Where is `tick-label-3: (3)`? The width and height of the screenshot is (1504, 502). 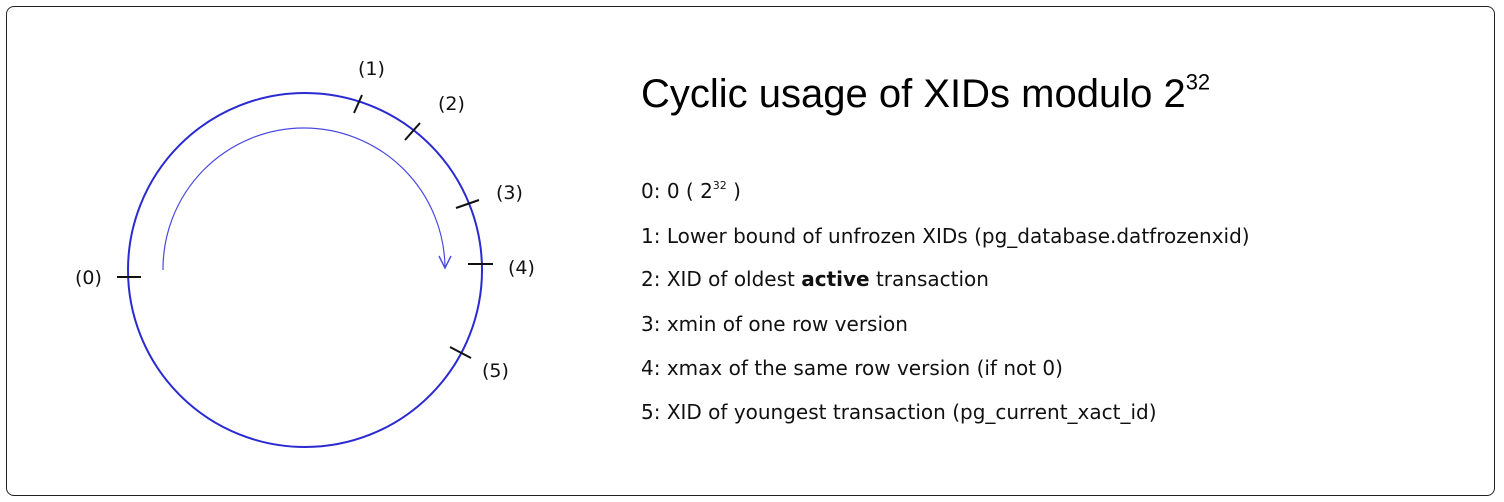 tick-label-3: (3) is located at coordinates (509, 193).